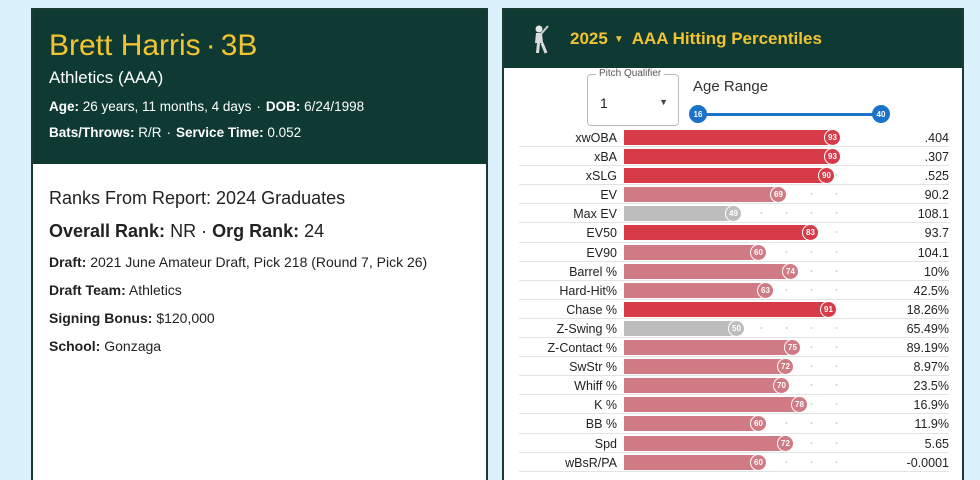  I want to click on percentile-row: K % 78 16.9%, so click(734, 405).